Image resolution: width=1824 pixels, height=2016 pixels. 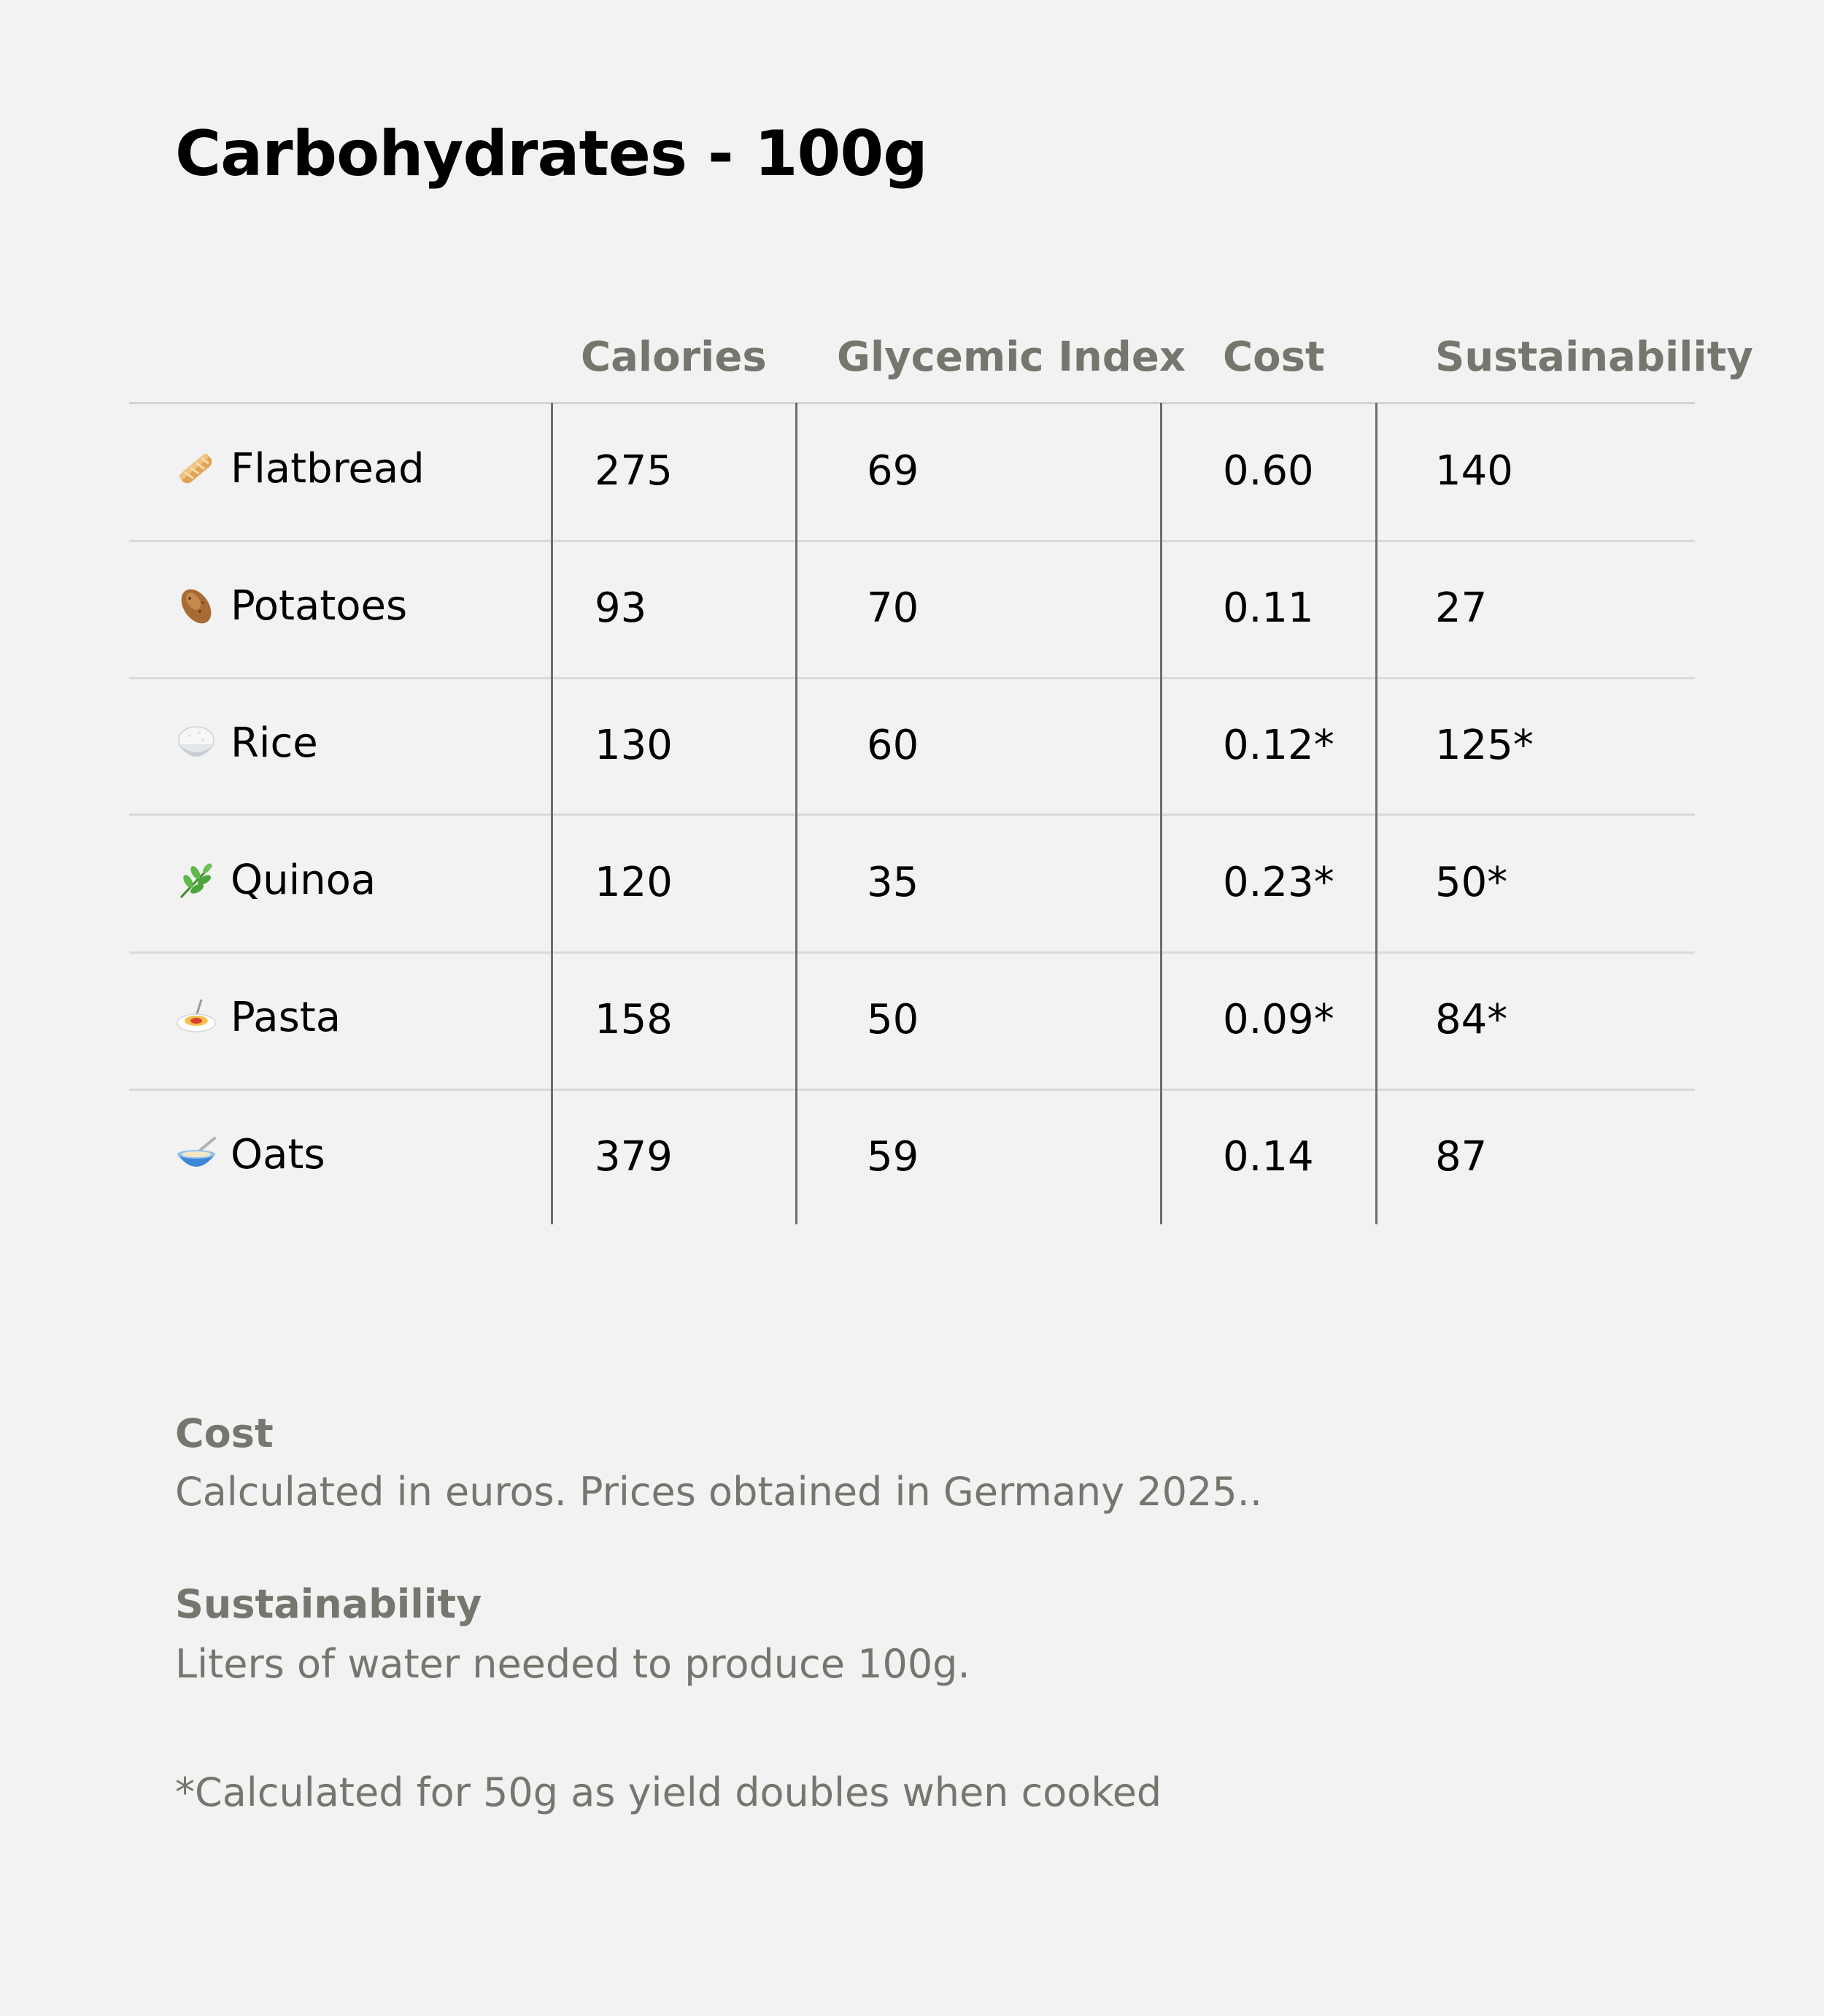 What do you see at coordinates (196, 606) in the screenshot?
I see `potato-icon` at bounding box center [196, 606].